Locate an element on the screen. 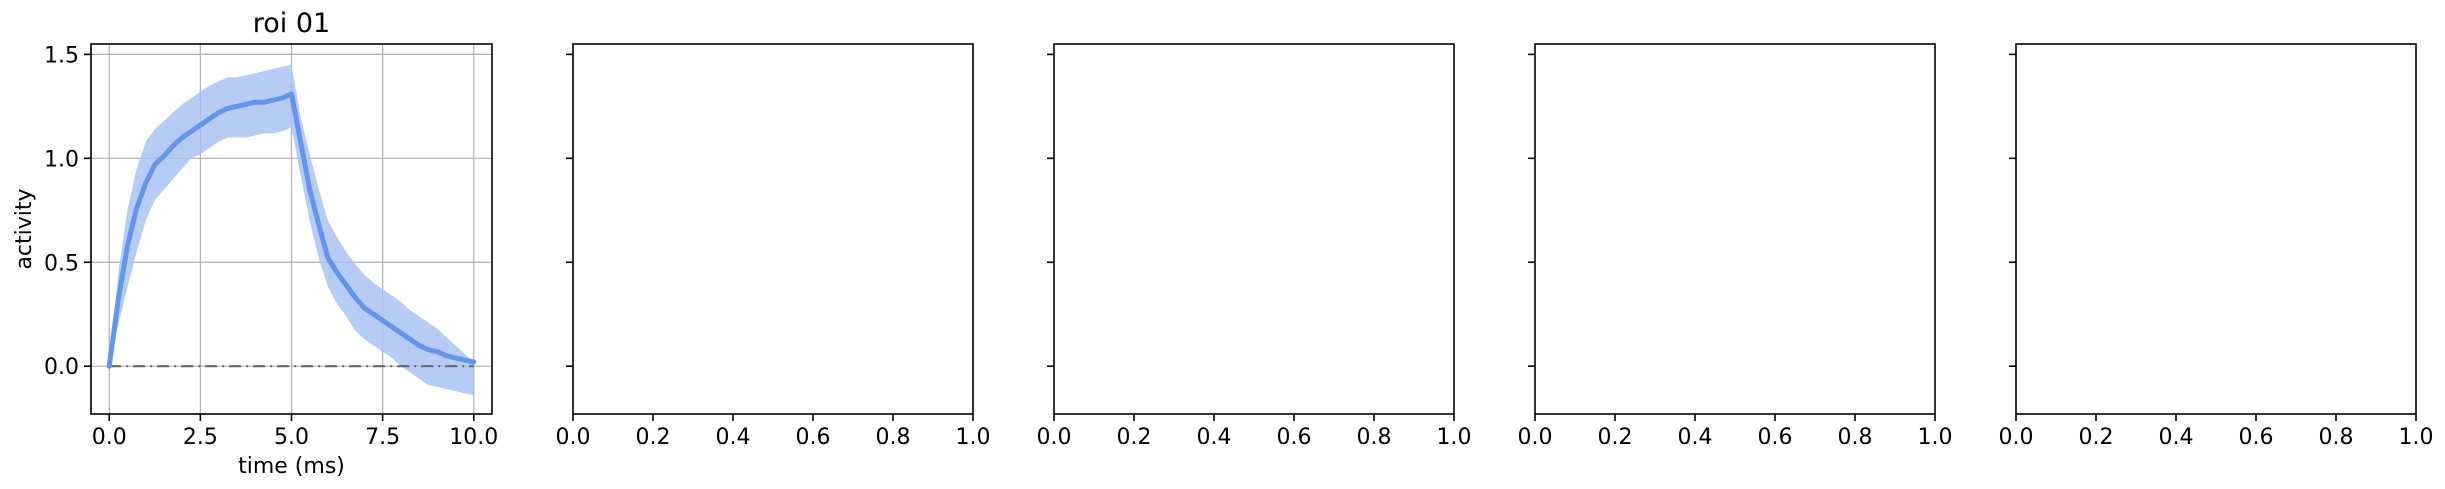 The height and width of the screenshot is (489, 2445). mean-line is located at coordinates (291, 230).